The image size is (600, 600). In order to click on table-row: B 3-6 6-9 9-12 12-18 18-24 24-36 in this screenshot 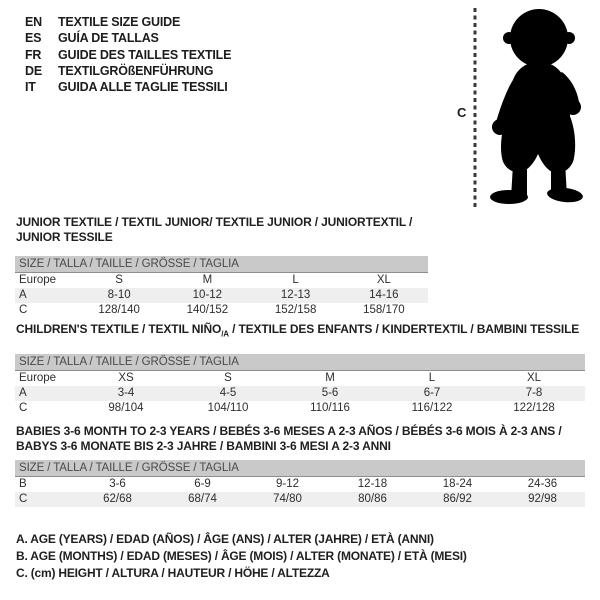, I will do `click(300, 484)`.